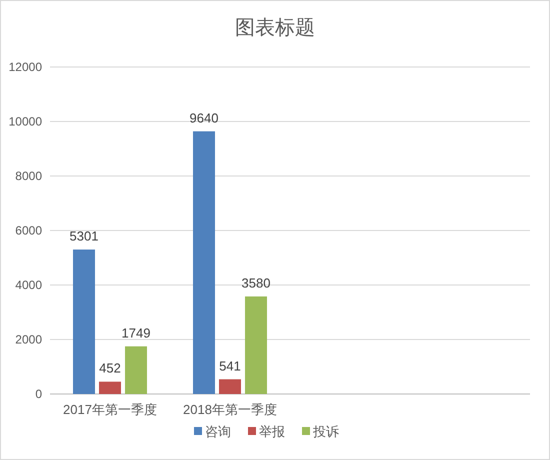 This screenshot has height=460, width=550. I want to click on data-label: 1749, so click(136, 332).